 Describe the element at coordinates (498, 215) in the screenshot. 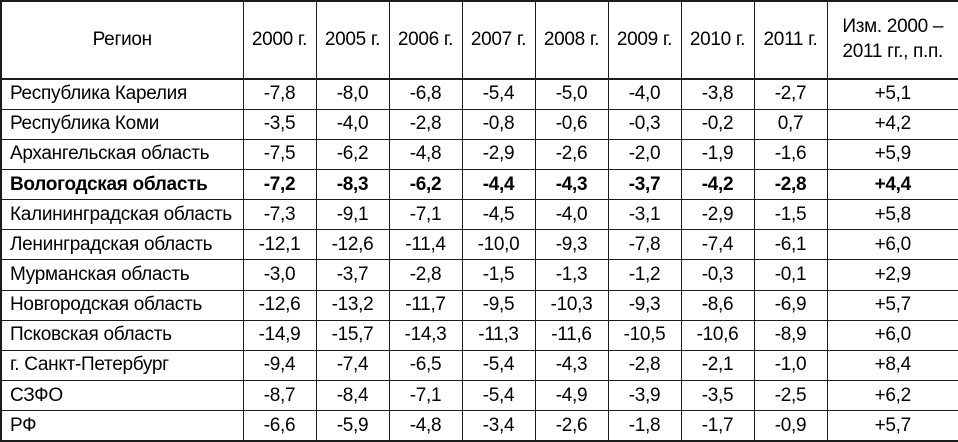

I see `value-cell: -4,5` at that location.